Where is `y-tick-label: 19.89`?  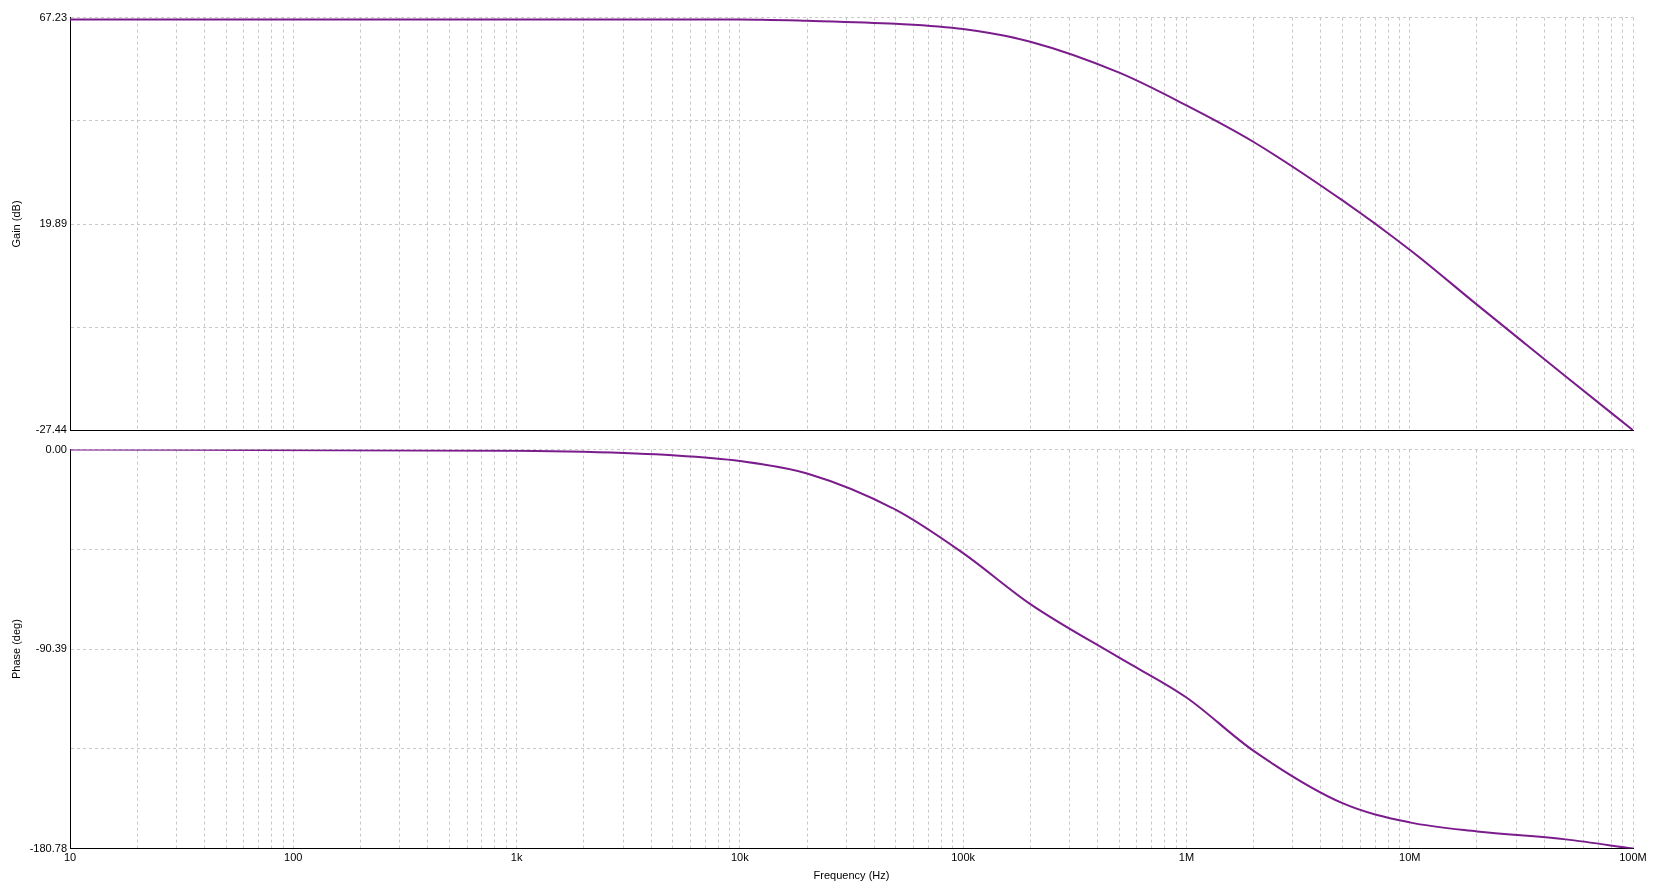
y-tick-label: 19.89 is located at coordinates (53, 223).